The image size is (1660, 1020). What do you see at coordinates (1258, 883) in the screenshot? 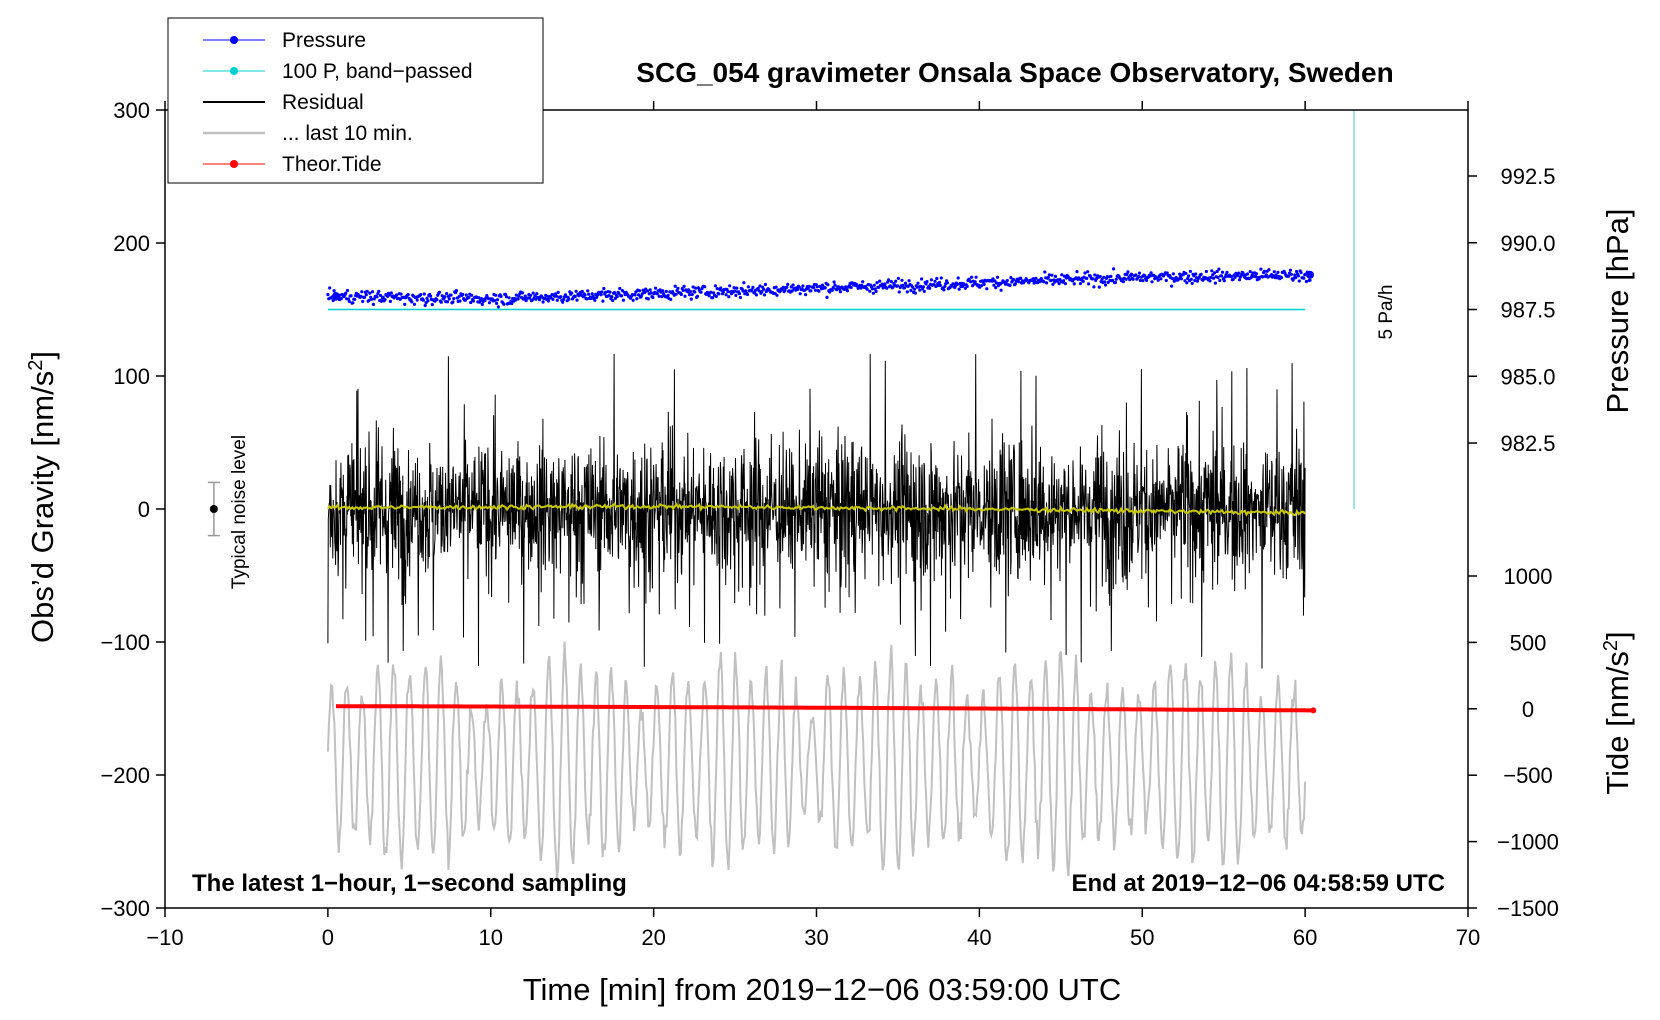
I see `note-bottom-right: End at 2019−12−06 04:58:59 UTC` at bounding box center [1258, 883].